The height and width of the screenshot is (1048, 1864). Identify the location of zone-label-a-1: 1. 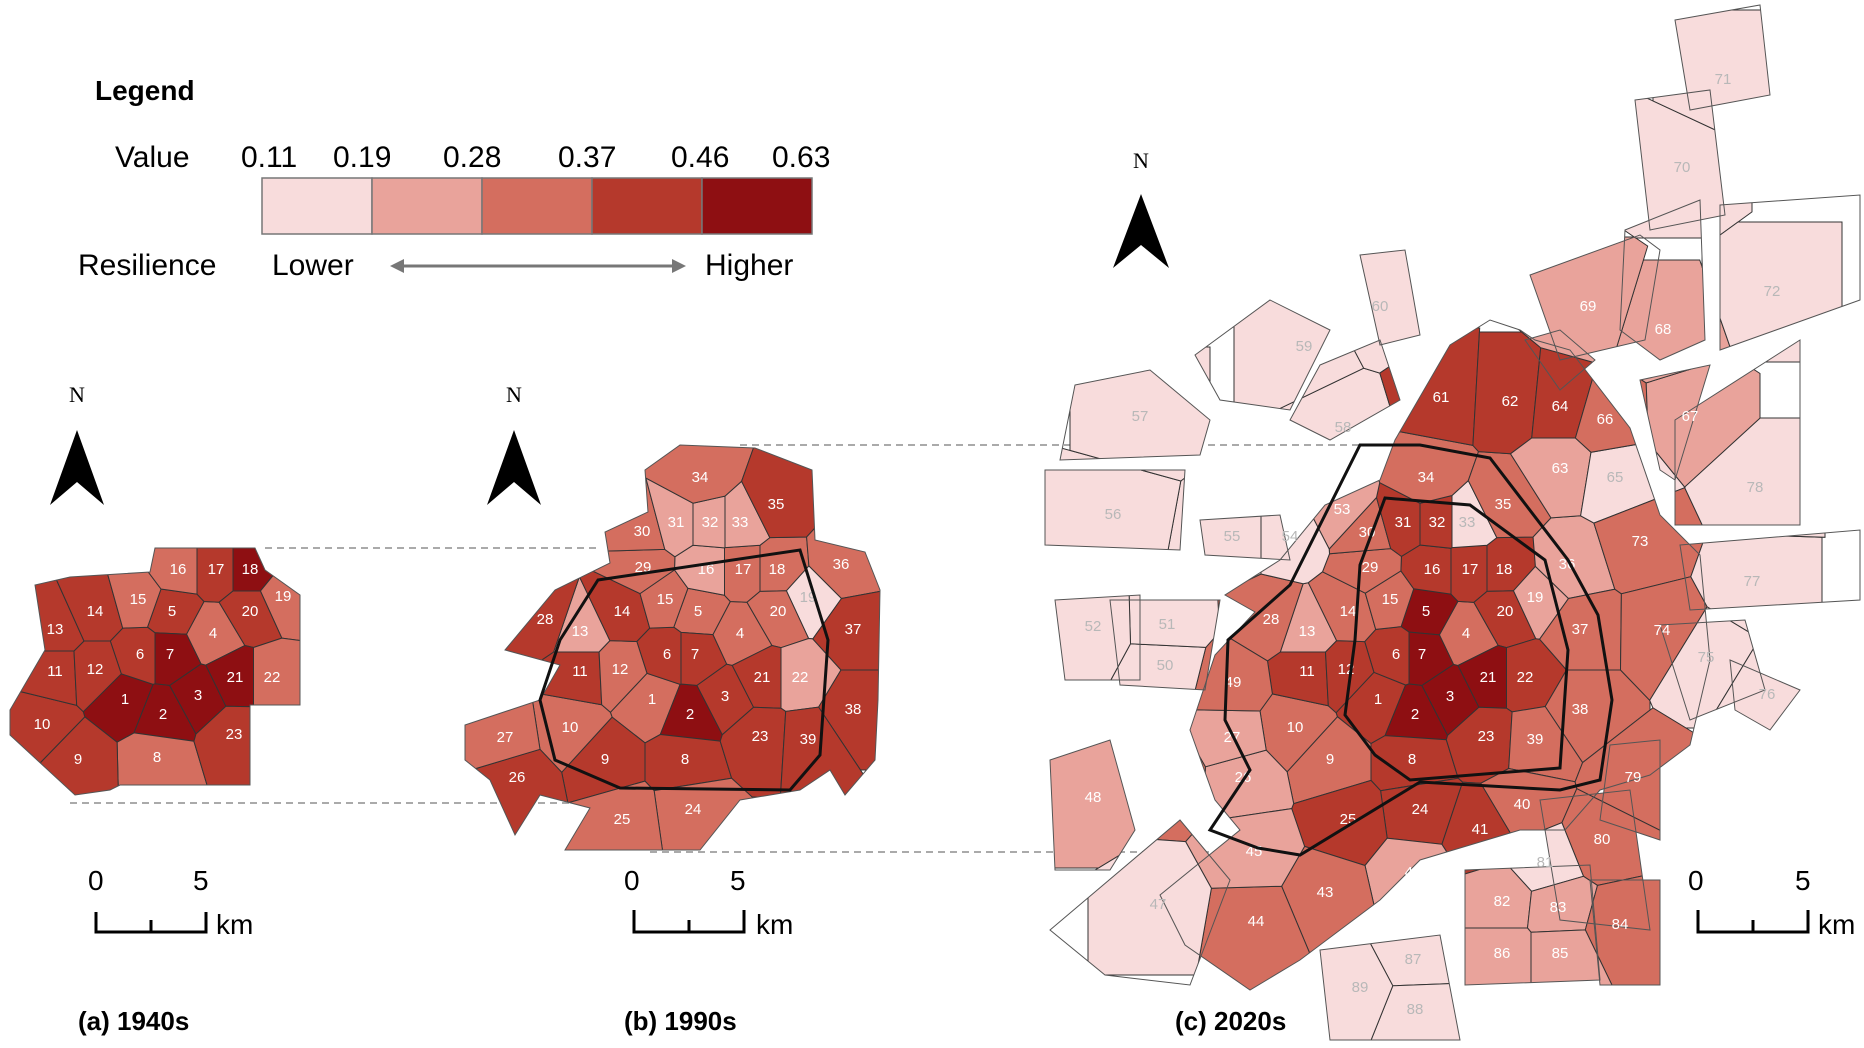
(125, 699).